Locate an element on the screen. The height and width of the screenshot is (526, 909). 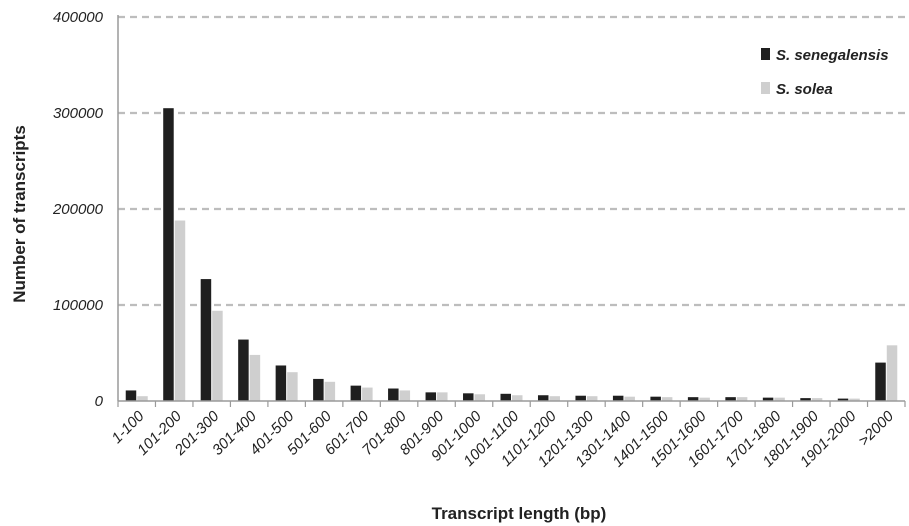
x-axis-title: Transcript length (bp) is located at coordinates (519, 513).